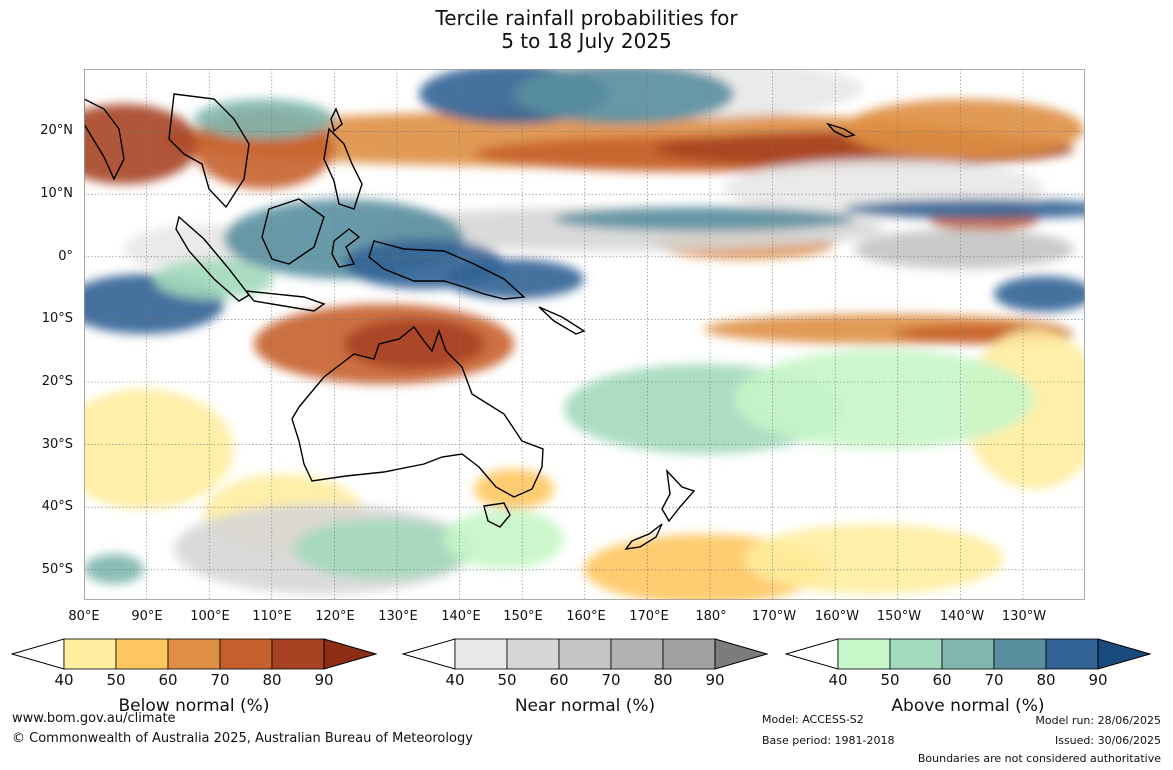 This screenshot has height=770, width=1173. What do you see at coordinates (461, 616) in the screenshot?
I see `lon-label: 140°E` at bounding box center [461, 616].